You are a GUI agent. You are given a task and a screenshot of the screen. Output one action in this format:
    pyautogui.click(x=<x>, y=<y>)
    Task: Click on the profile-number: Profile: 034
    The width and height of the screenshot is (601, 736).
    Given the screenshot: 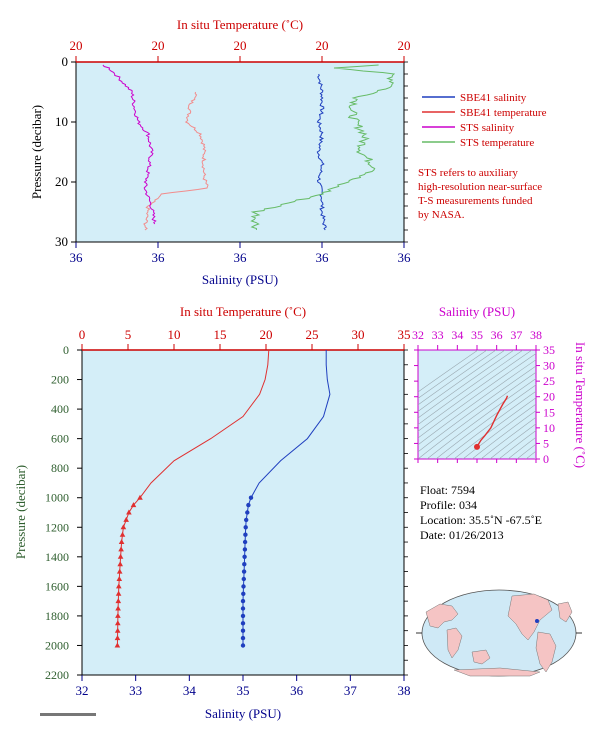 What is the action you would take?
    pyautogui.click(x=448, y=505)
    